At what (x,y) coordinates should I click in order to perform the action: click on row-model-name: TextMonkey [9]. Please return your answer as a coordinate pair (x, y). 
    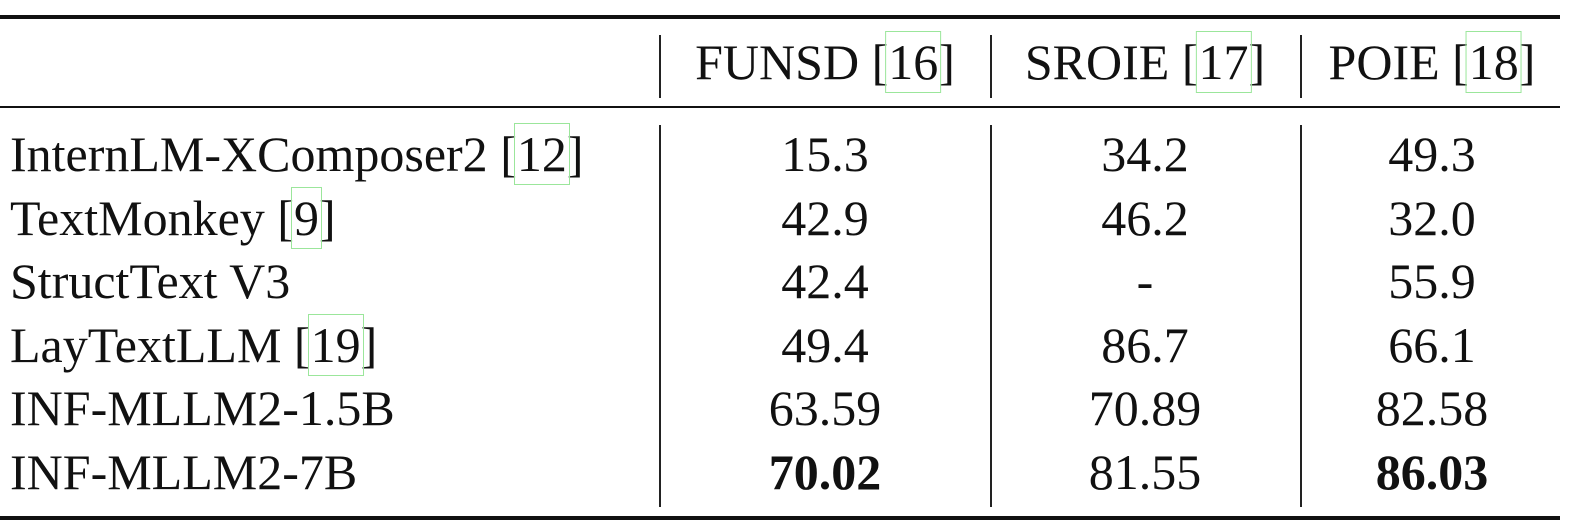
    Looking at the image, I should click on (173, 217).